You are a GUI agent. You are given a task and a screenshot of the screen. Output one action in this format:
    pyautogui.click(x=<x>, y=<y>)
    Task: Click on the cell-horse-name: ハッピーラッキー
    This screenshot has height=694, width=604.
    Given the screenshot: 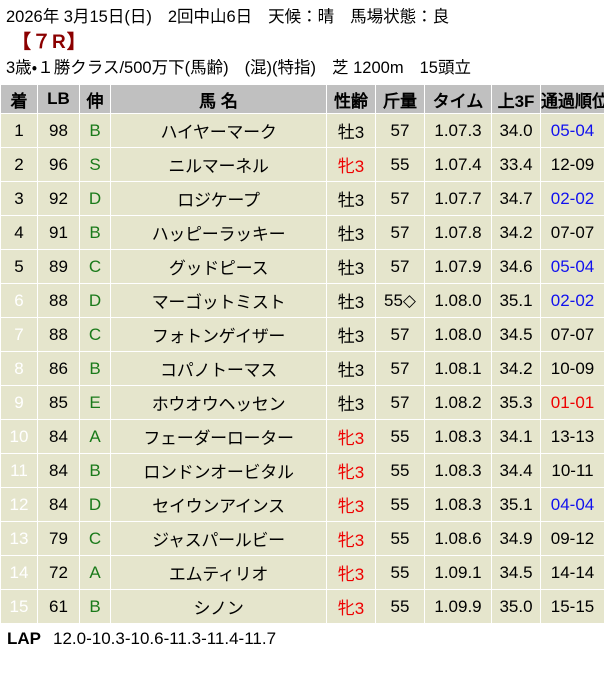 What is the action you would take?
    pyautogui.click(x=218, y=232)
    